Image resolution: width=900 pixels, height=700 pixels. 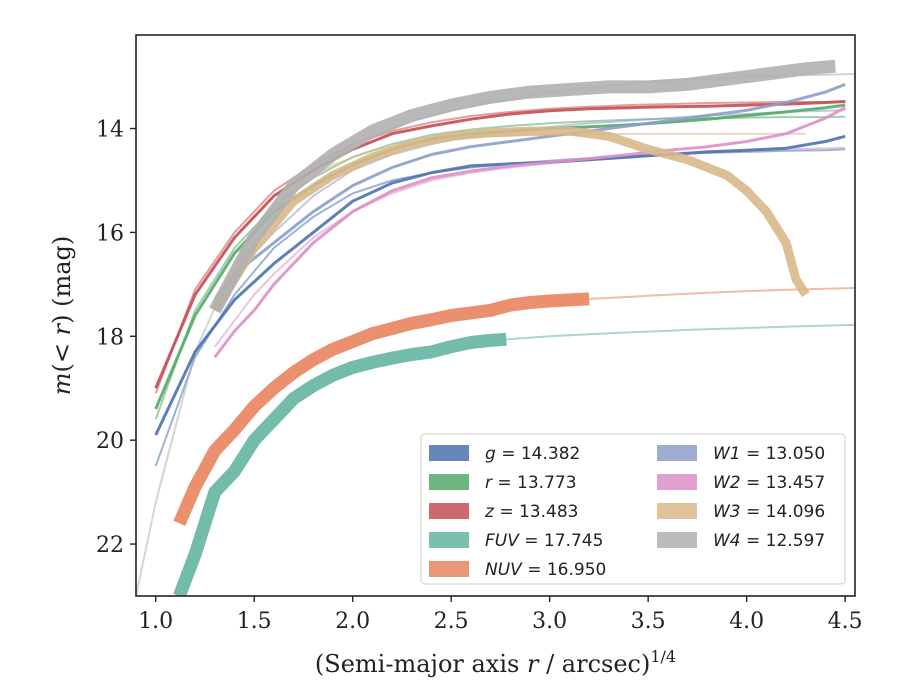 I want to click on legend-swatch-w3, so click(x=677, y=511).